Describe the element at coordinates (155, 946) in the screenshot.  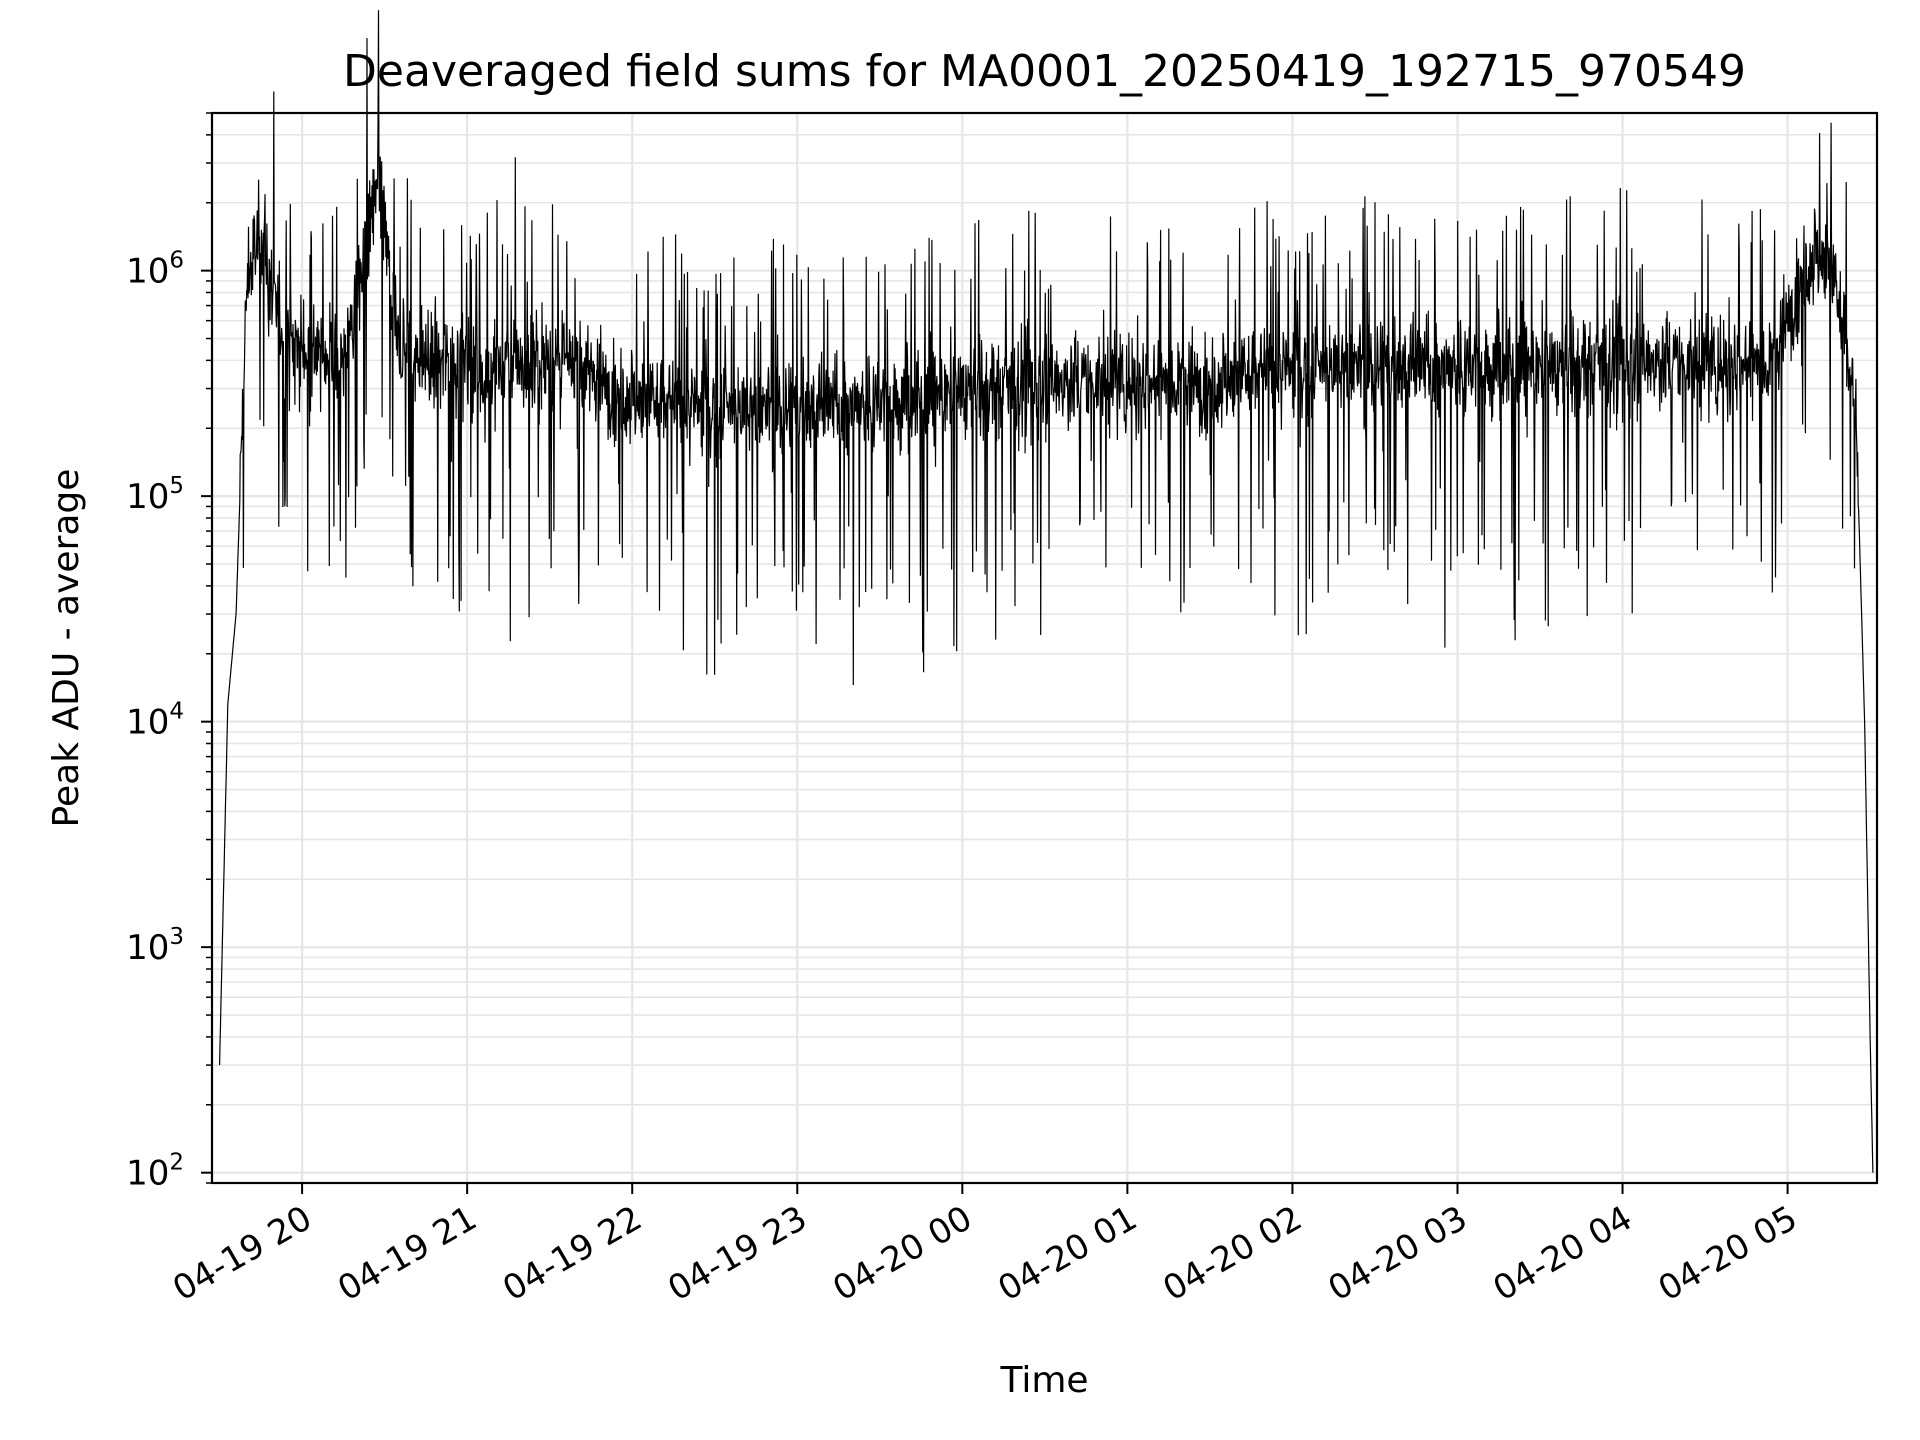
I see `y-tick-label: 10³` at that location.